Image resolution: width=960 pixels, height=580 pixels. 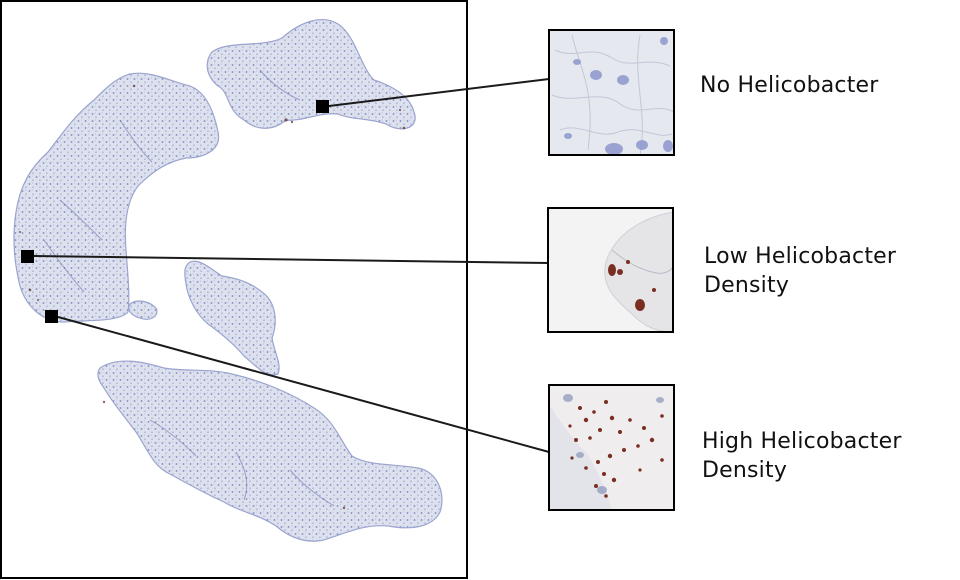 I want to click on inset-low-density, so click(x=610, y=270).